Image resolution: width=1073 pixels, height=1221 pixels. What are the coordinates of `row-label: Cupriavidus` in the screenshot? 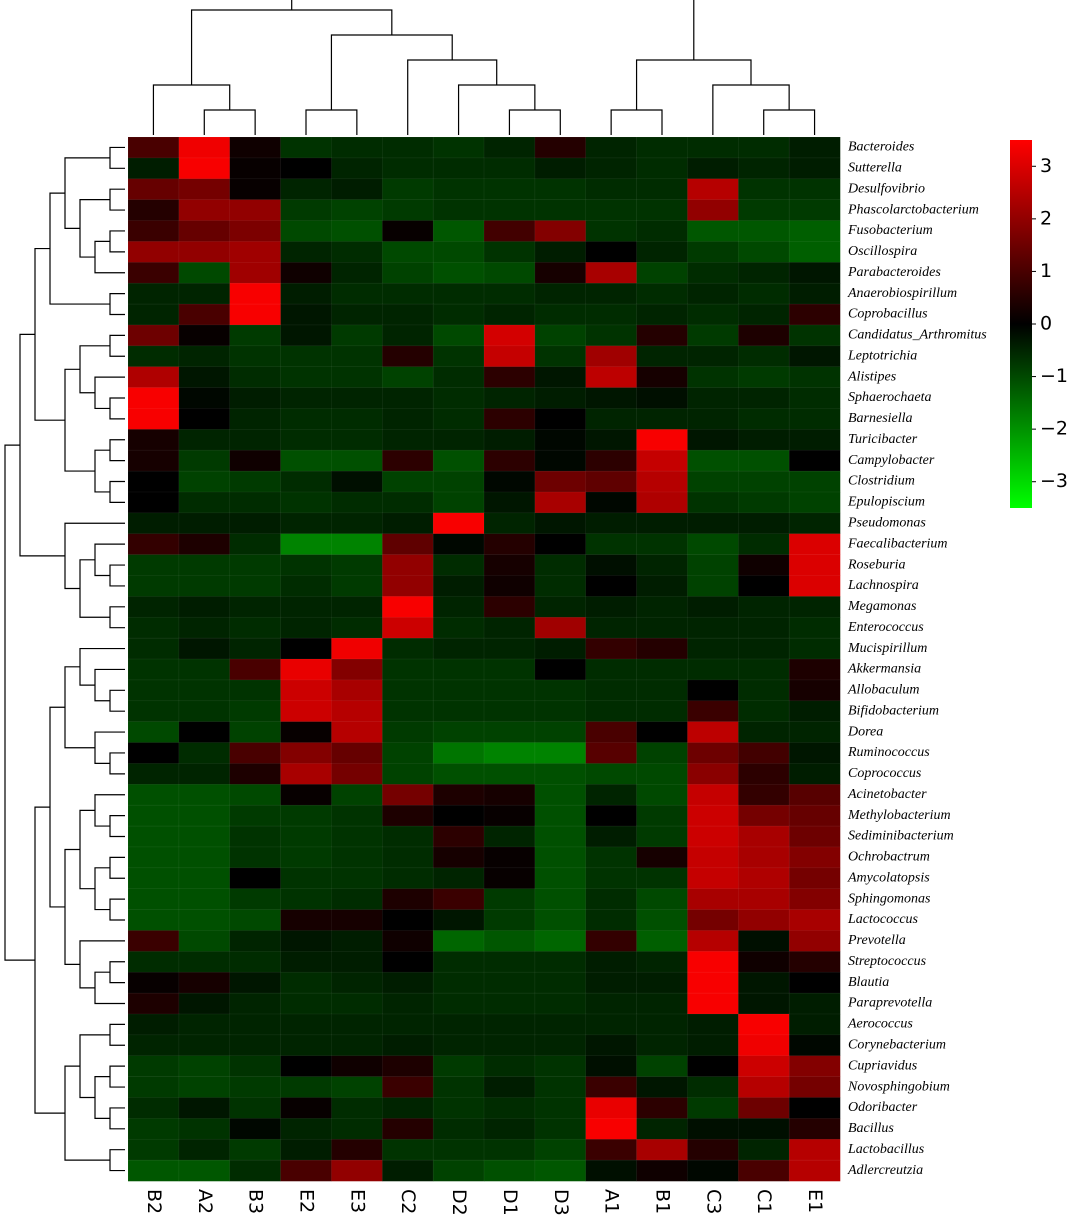 It's located at (883, 1065).